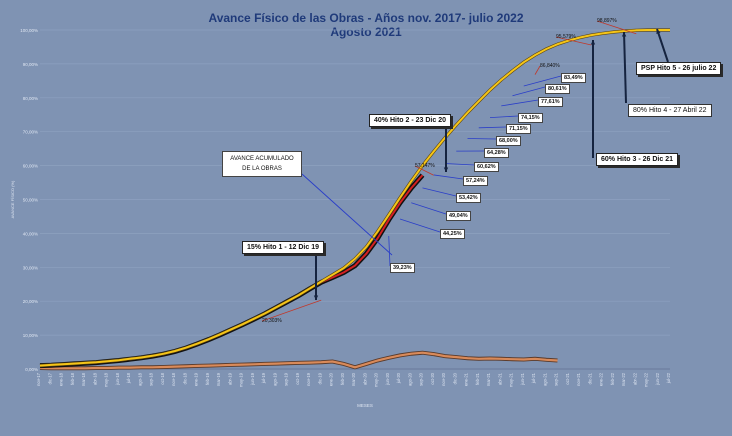 The height and width of the screenshot is (436, 732). Describe the element at coordinates (409, 379) in the screenshot. I see `x-tick-label: ago-20` at that location.